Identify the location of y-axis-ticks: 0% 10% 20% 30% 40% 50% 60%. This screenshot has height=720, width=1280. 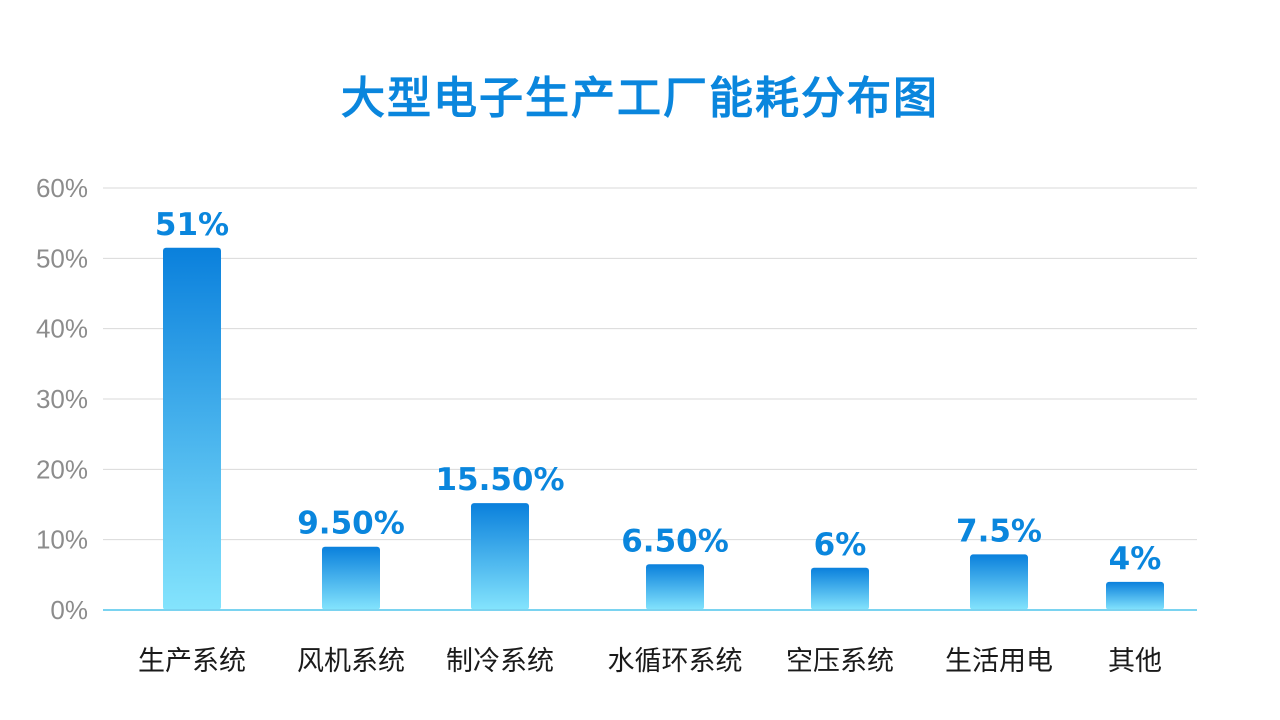
(62, 399).